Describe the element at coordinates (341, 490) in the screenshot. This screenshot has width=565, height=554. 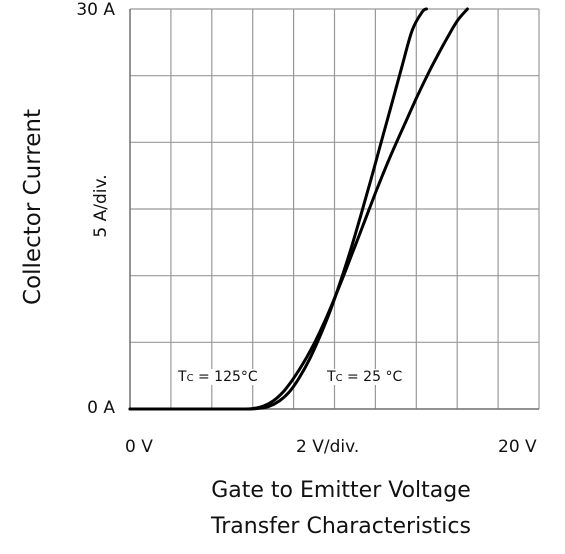
I see `x-axis-label: Gate to Emitter Voltage` at that location.